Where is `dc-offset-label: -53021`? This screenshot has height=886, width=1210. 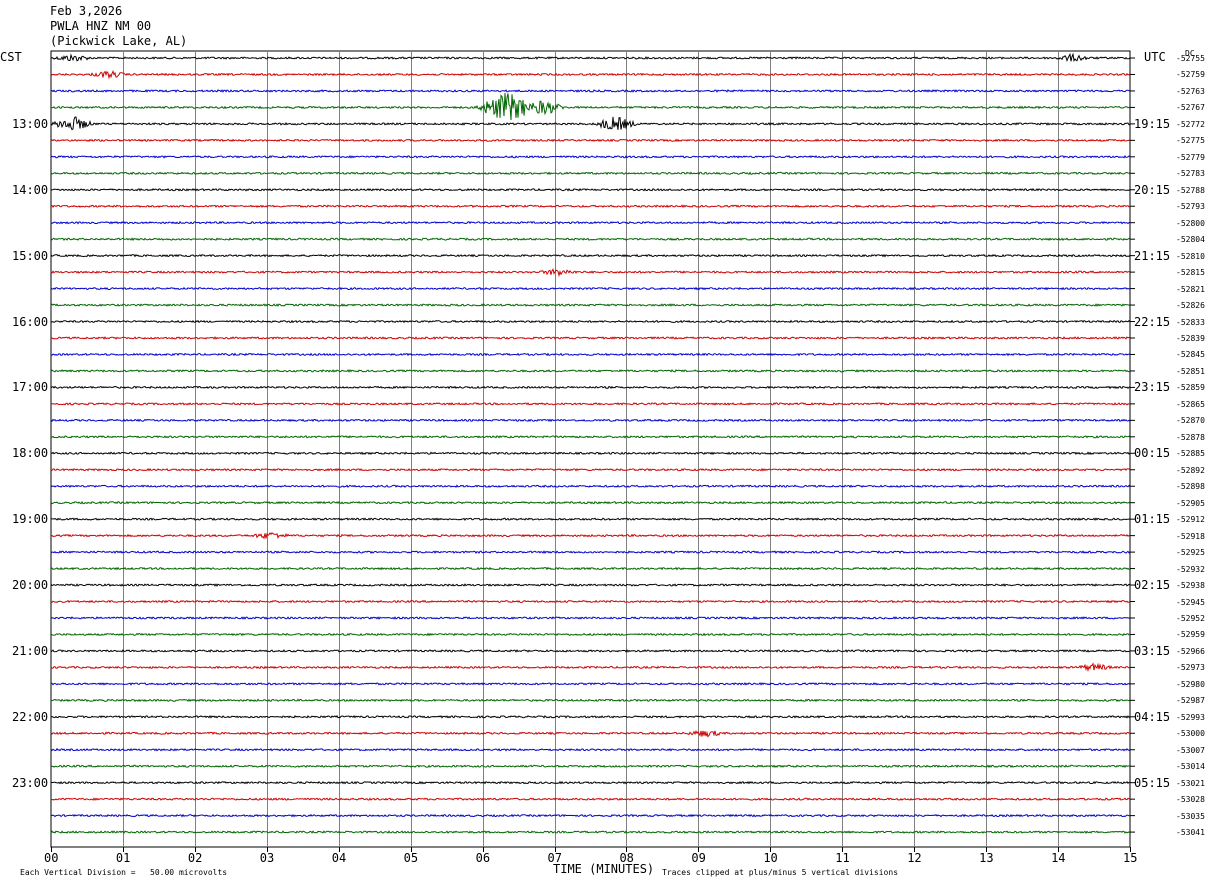
dc-offset-label: -53021 is located at coordinates (1190, 783).